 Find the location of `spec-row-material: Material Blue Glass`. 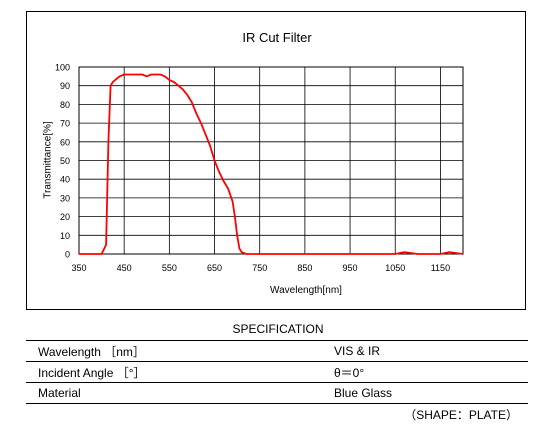

spec-row-material: Material Blue Glass is located at coordinates (277, 393).